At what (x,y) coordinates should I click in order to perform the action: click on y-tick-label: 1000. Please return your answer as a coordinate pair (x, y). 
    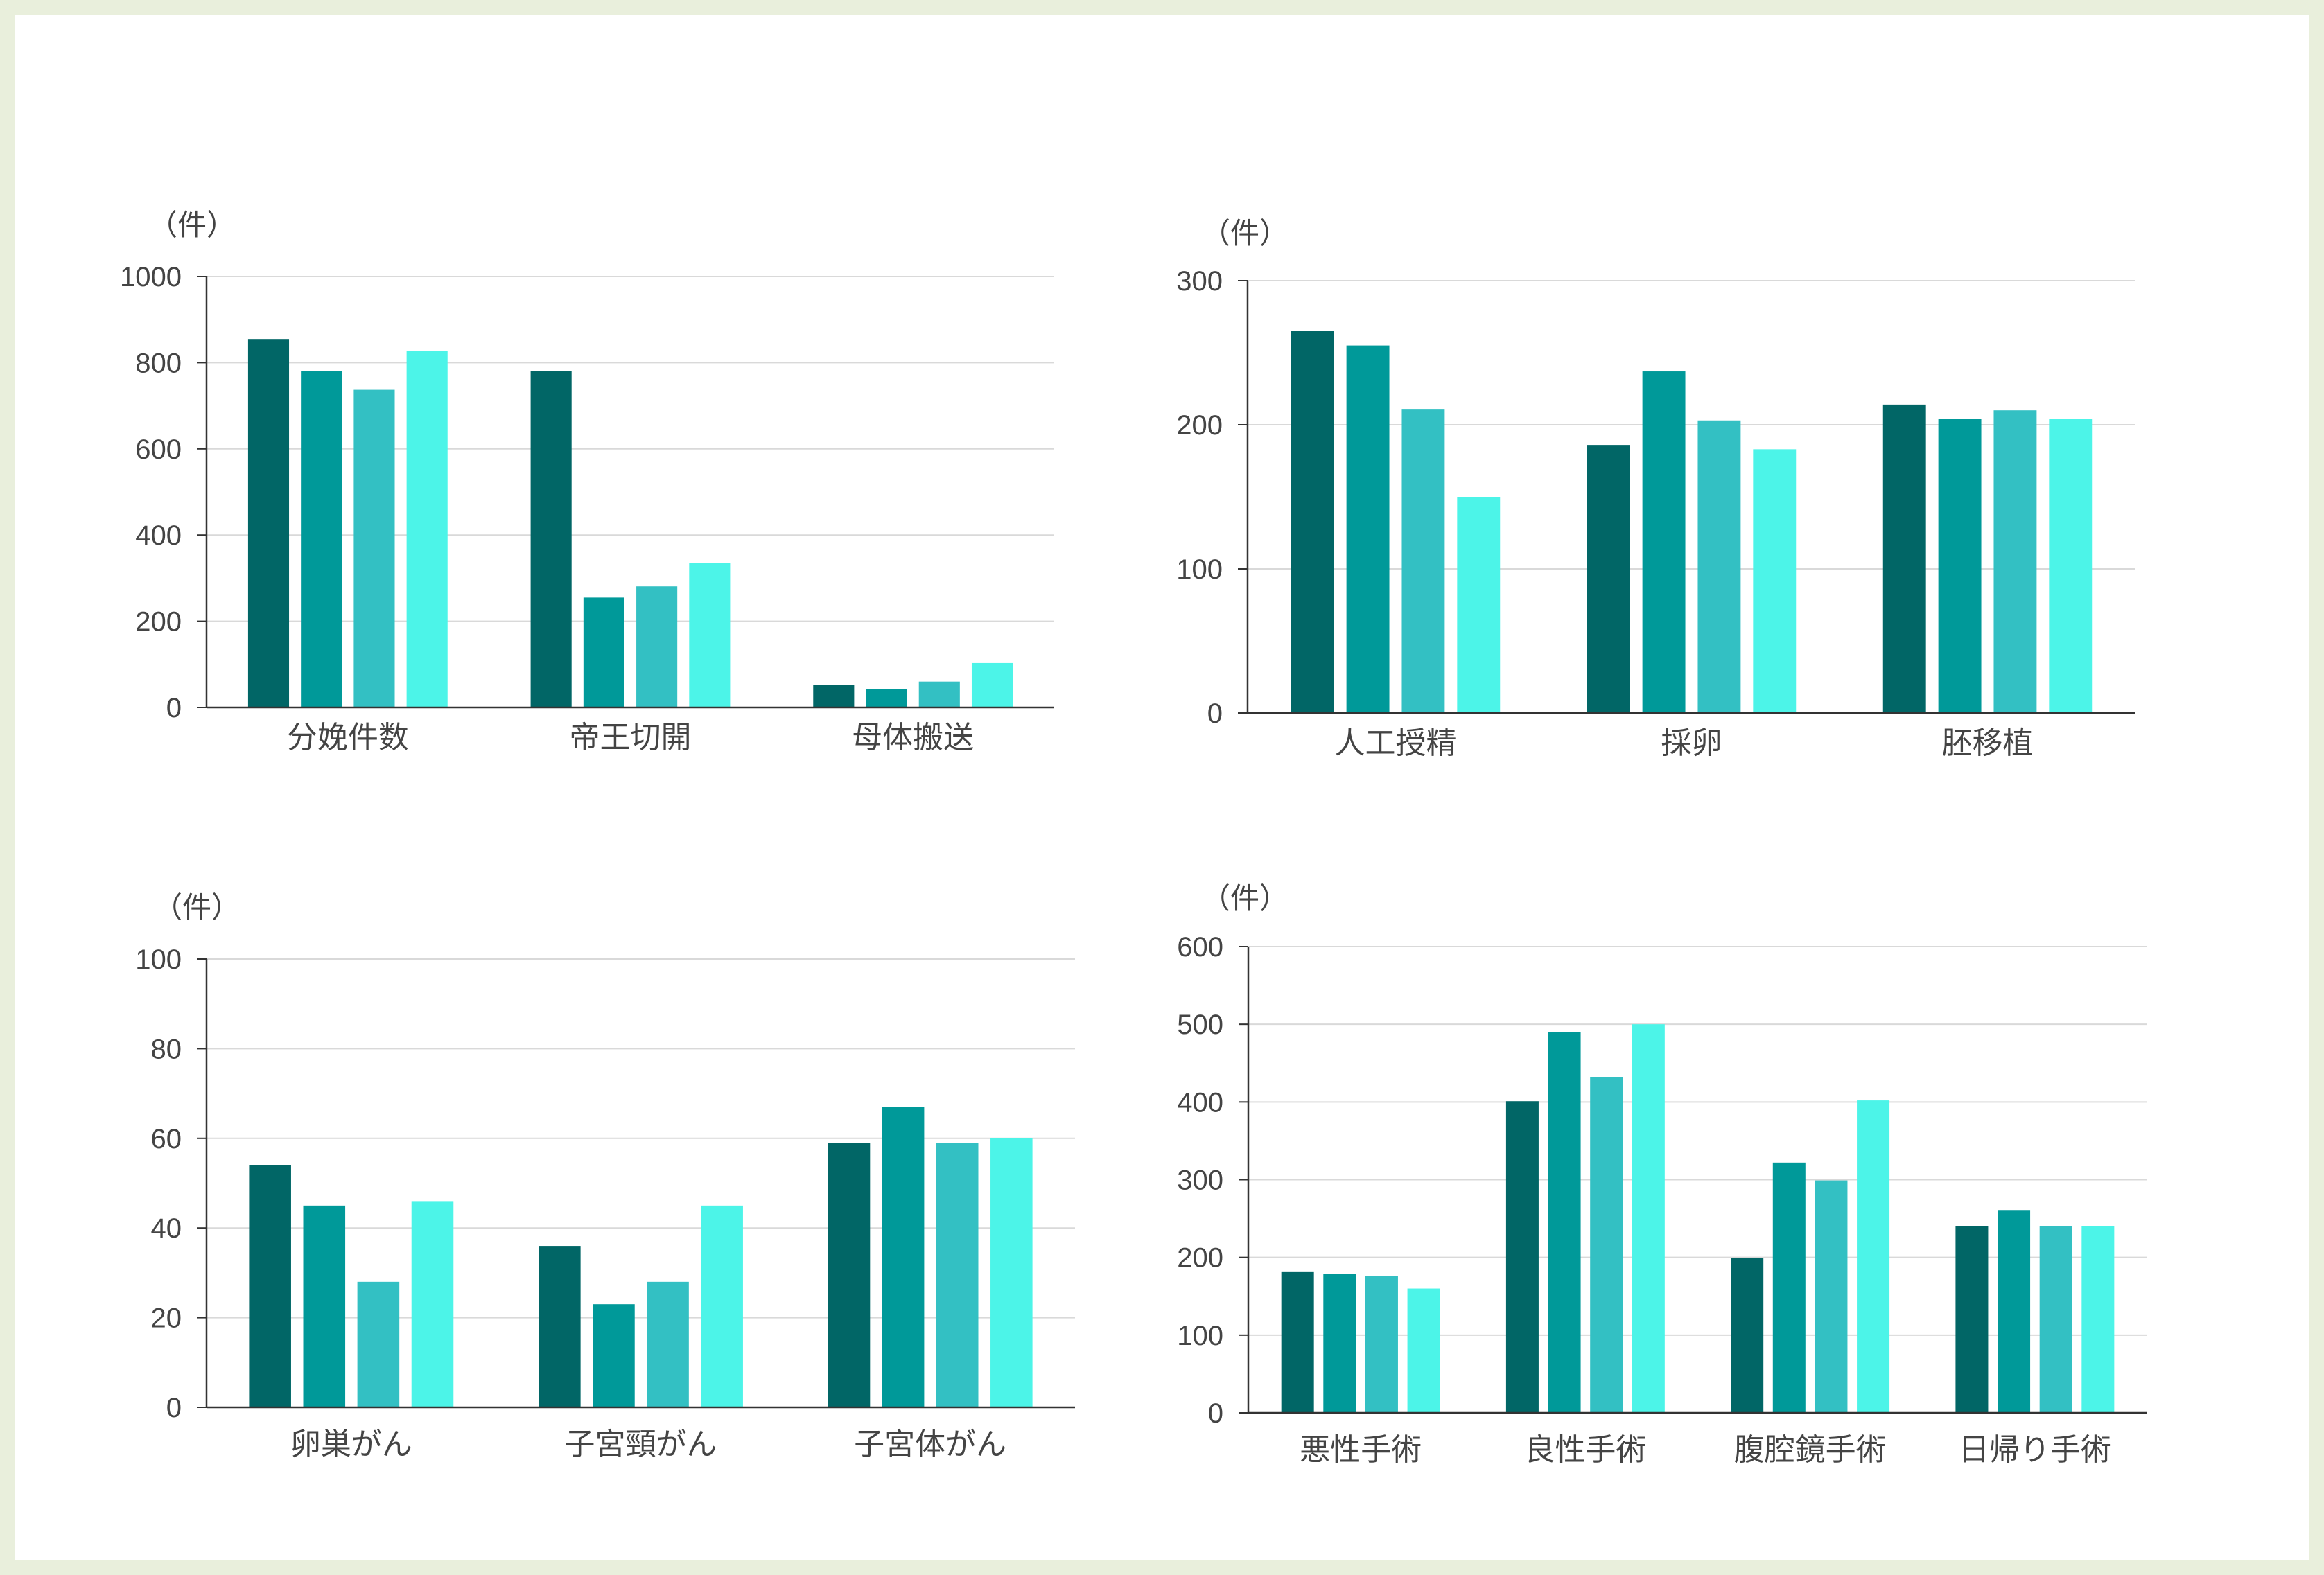
    Looking at the image, I should click on (151, 277).